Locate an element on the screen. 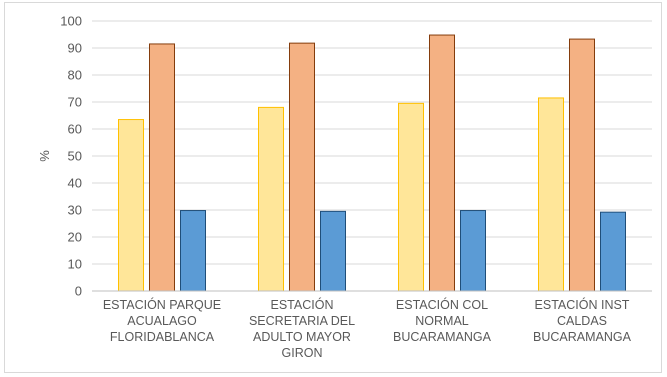 The height and width of the screenshot is (377, 667). y-tick-label: 80 is located at coordinates (75, 75).